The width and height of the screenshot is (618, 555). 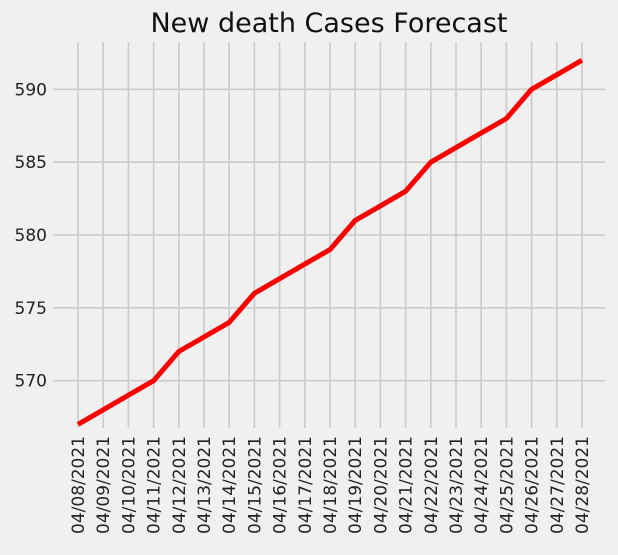 What do you see at coordinates (306, 485) in the screenshot?
I see `x-tick-label: 04/17/2021` at bounding box center [306, 485].